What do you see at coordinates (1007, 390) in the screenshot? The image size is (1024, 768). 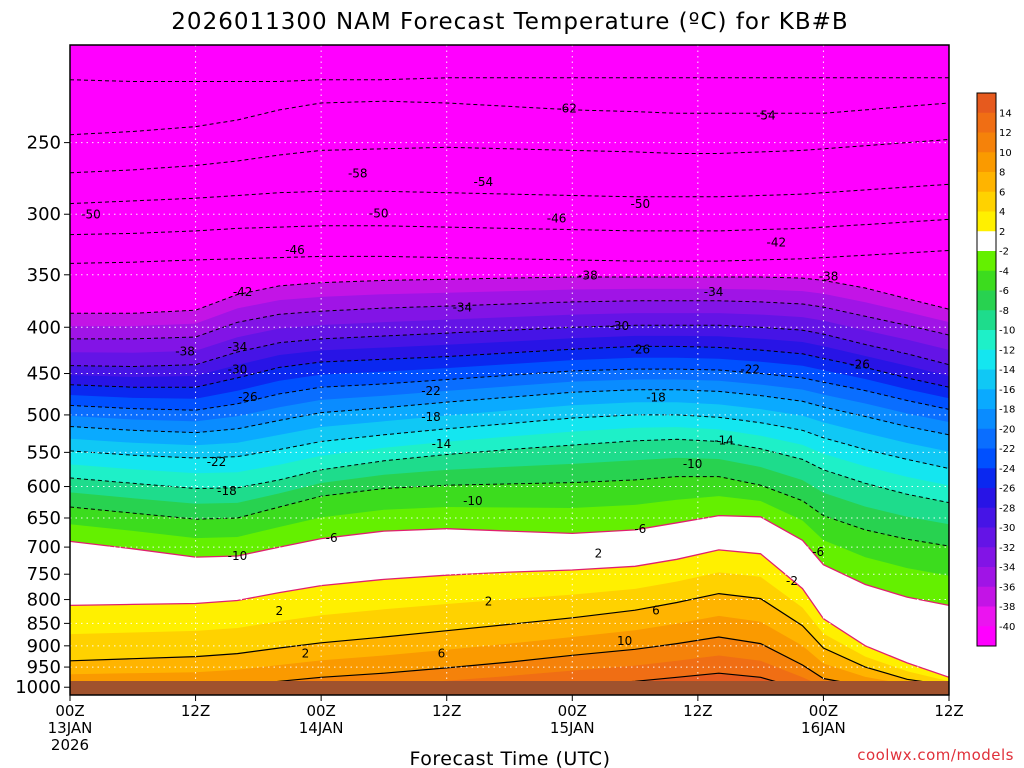 I see `colorbar-label: -16` at bounding box center [1007, 390].